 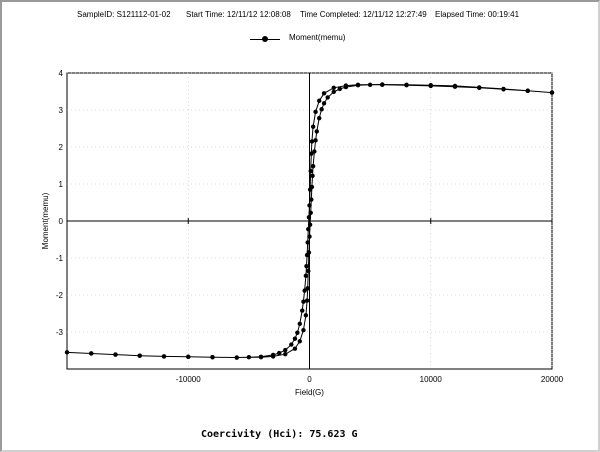 What do you see at coordinates (61, 73) in the screenshot?
I see `y-tick-label: 4` at bounding box center [61, 73].